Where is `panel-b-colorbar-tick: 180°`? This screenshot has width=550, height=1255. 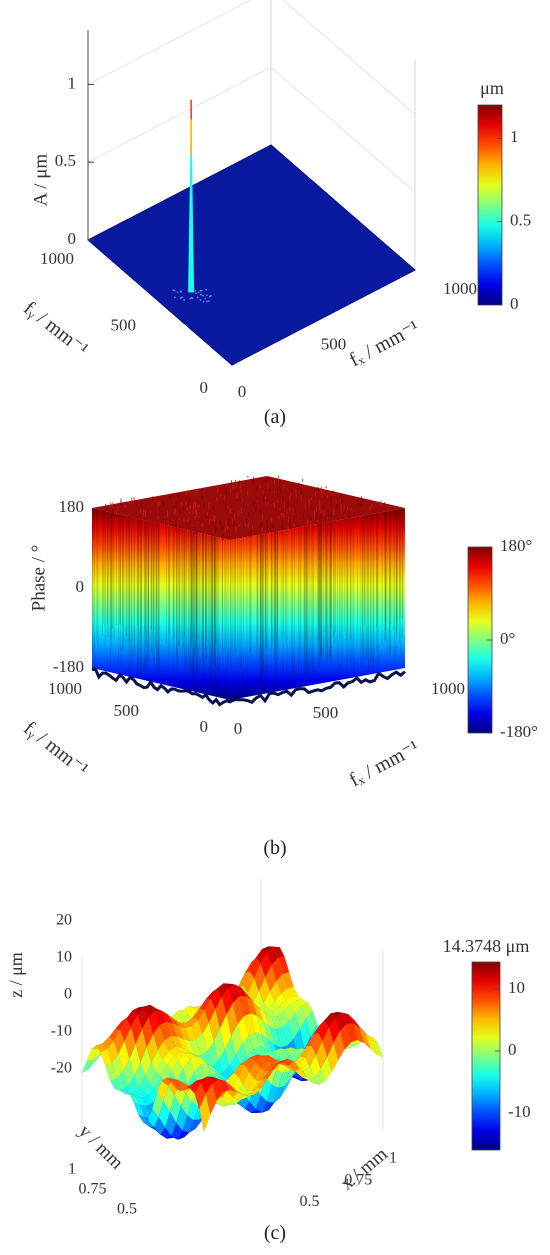 panel-b-colorbar-tick: 180° is located at coordinates (516, 545).